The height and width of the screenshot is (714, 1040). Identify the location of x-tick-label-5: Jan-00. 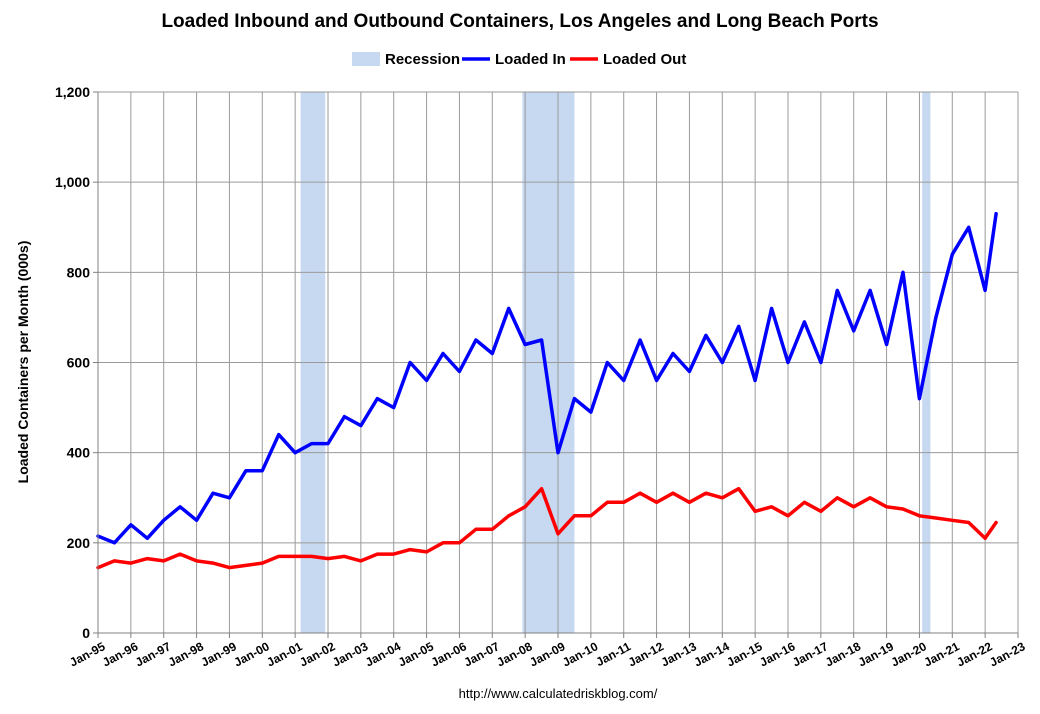
(252, 654).